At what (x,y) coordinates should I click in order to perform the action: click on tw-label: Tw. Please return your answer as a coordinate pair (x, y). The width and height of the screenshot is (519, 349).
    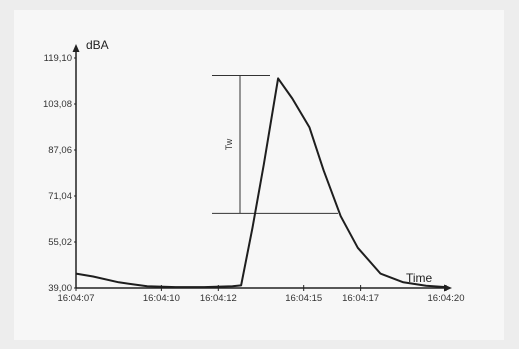
    Looking at the image, I should click on (229, 144).